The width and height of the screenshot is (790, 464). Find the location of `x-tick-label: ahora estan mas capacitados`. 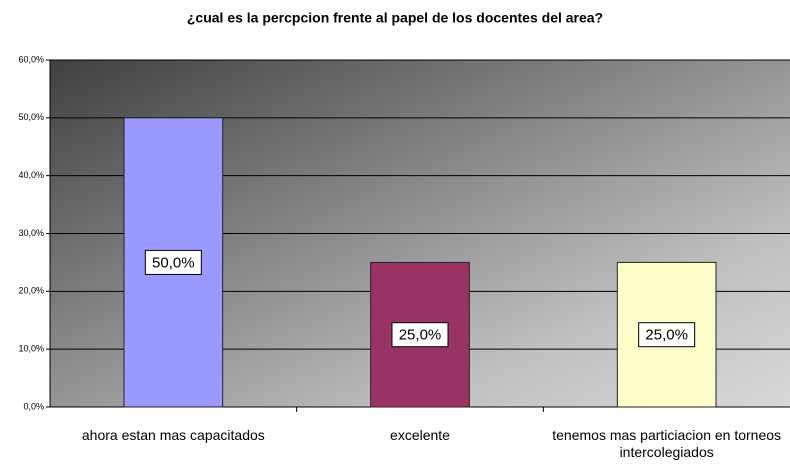

x-tick-label: ahora estan mas capacitados is located at coordinates (173, 435).